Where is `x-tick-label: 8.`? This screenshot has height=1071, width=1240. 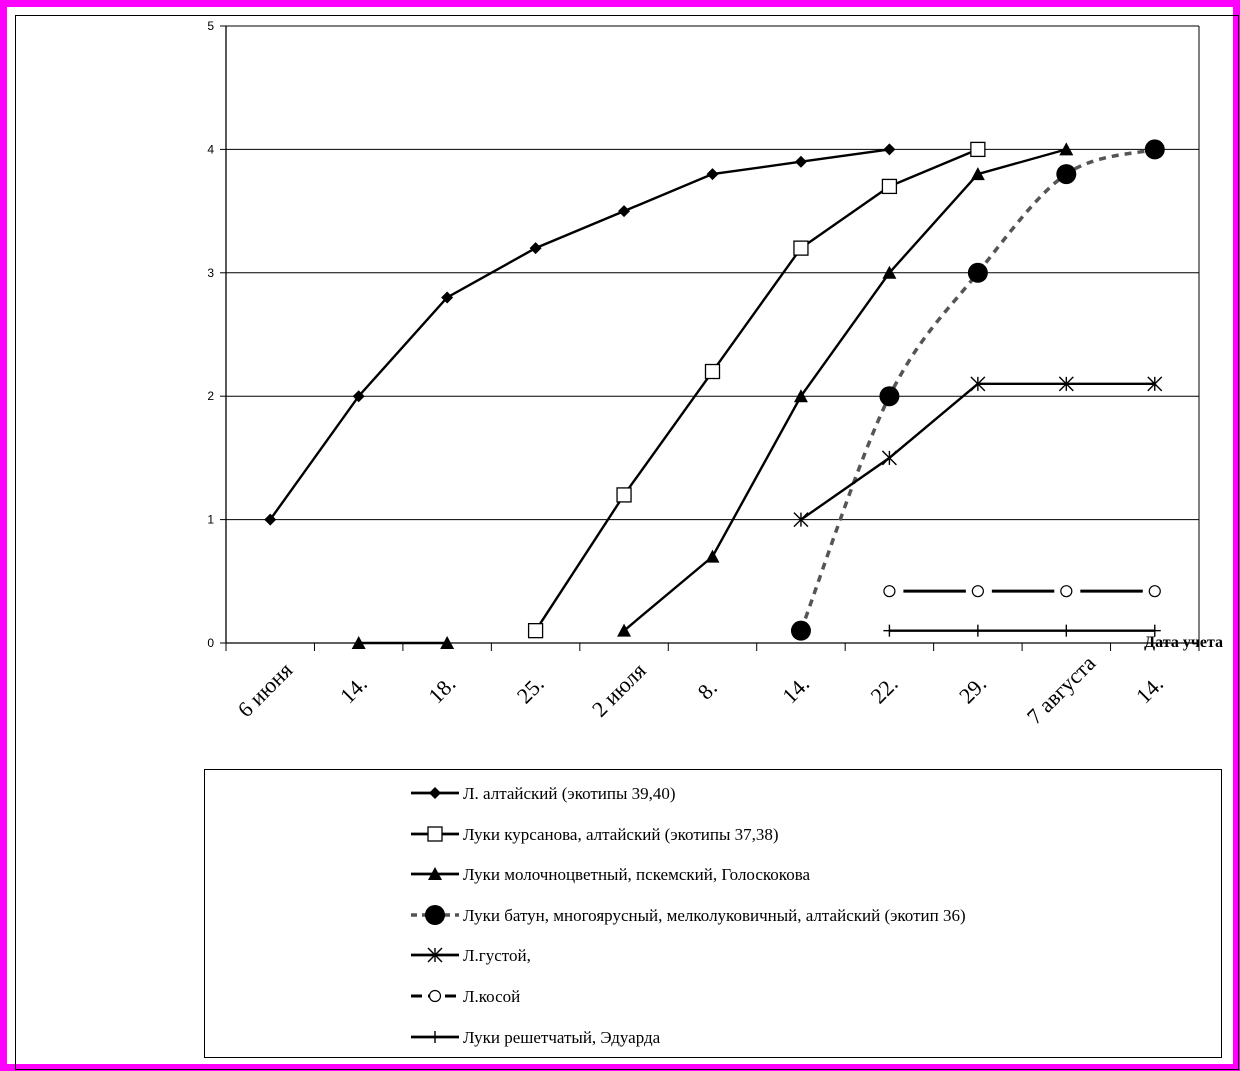 x-tick-label: 8. is located at coordinates (707, 689).